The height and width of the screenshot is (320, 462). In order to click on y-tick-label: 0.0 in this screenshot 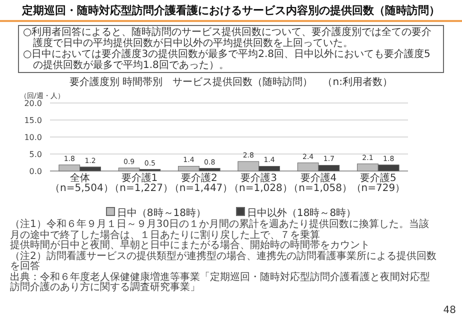, I will do `click(35, 171)`.